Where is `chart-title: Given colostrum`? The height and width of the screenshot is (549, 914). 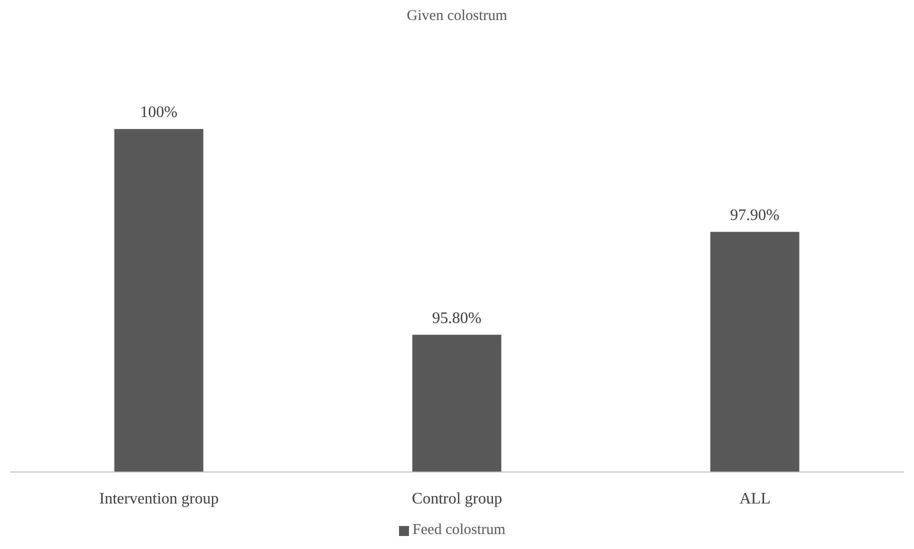
chart-title: Given colostrum is located at coordinates (457, 16).